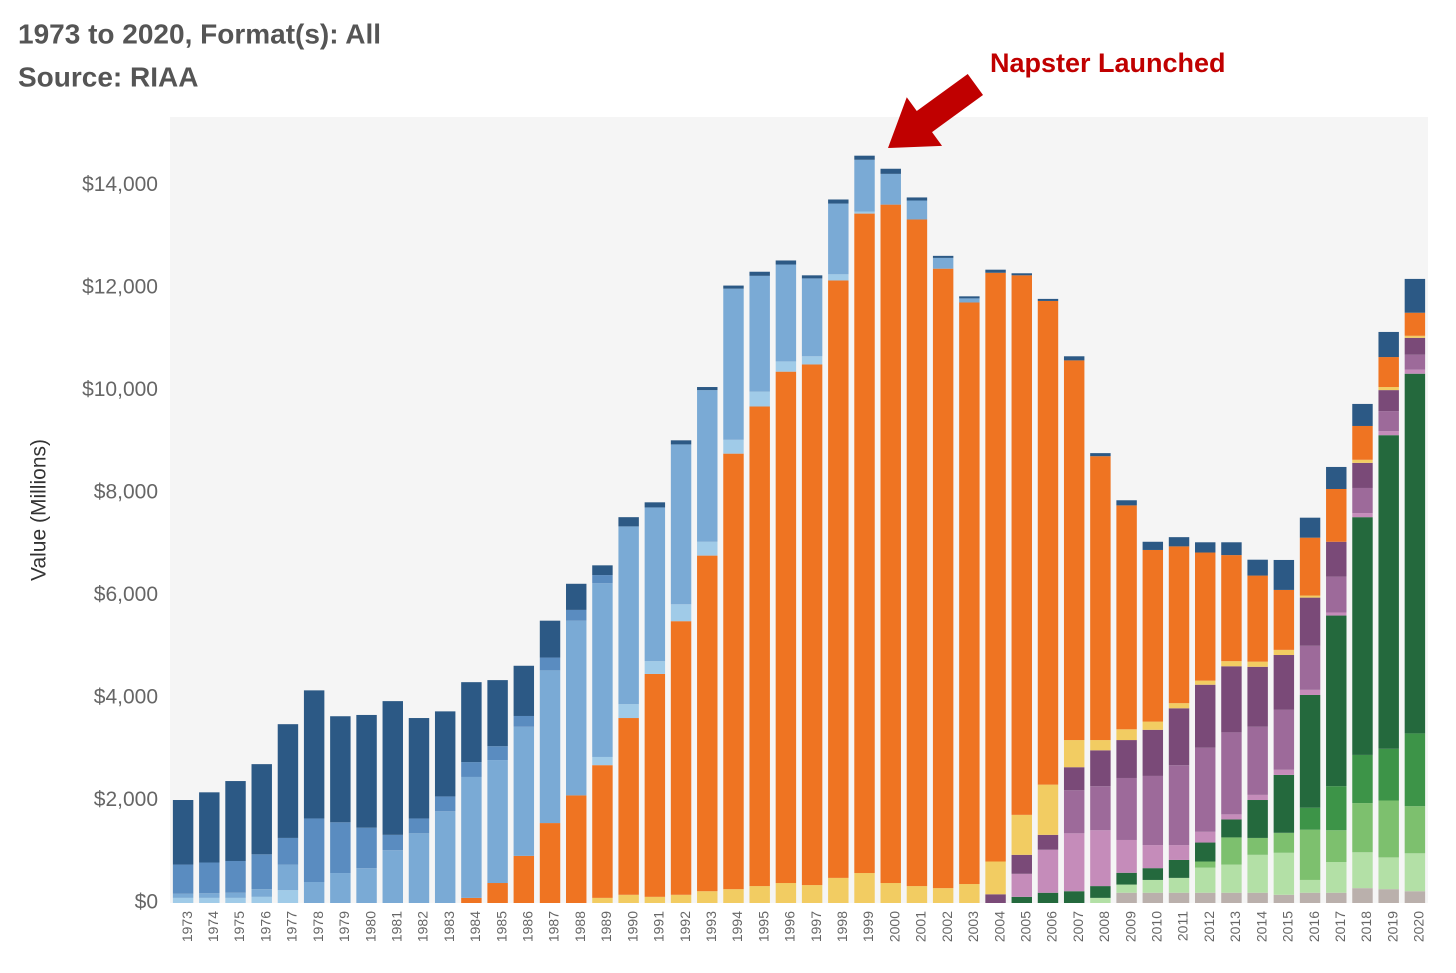 This screenshot has width=1456, height=973. What do you see at coordinates (126, 697) in the screenshot?
I see `y-tick-label: $4,000` at bounding box center [126, 697].